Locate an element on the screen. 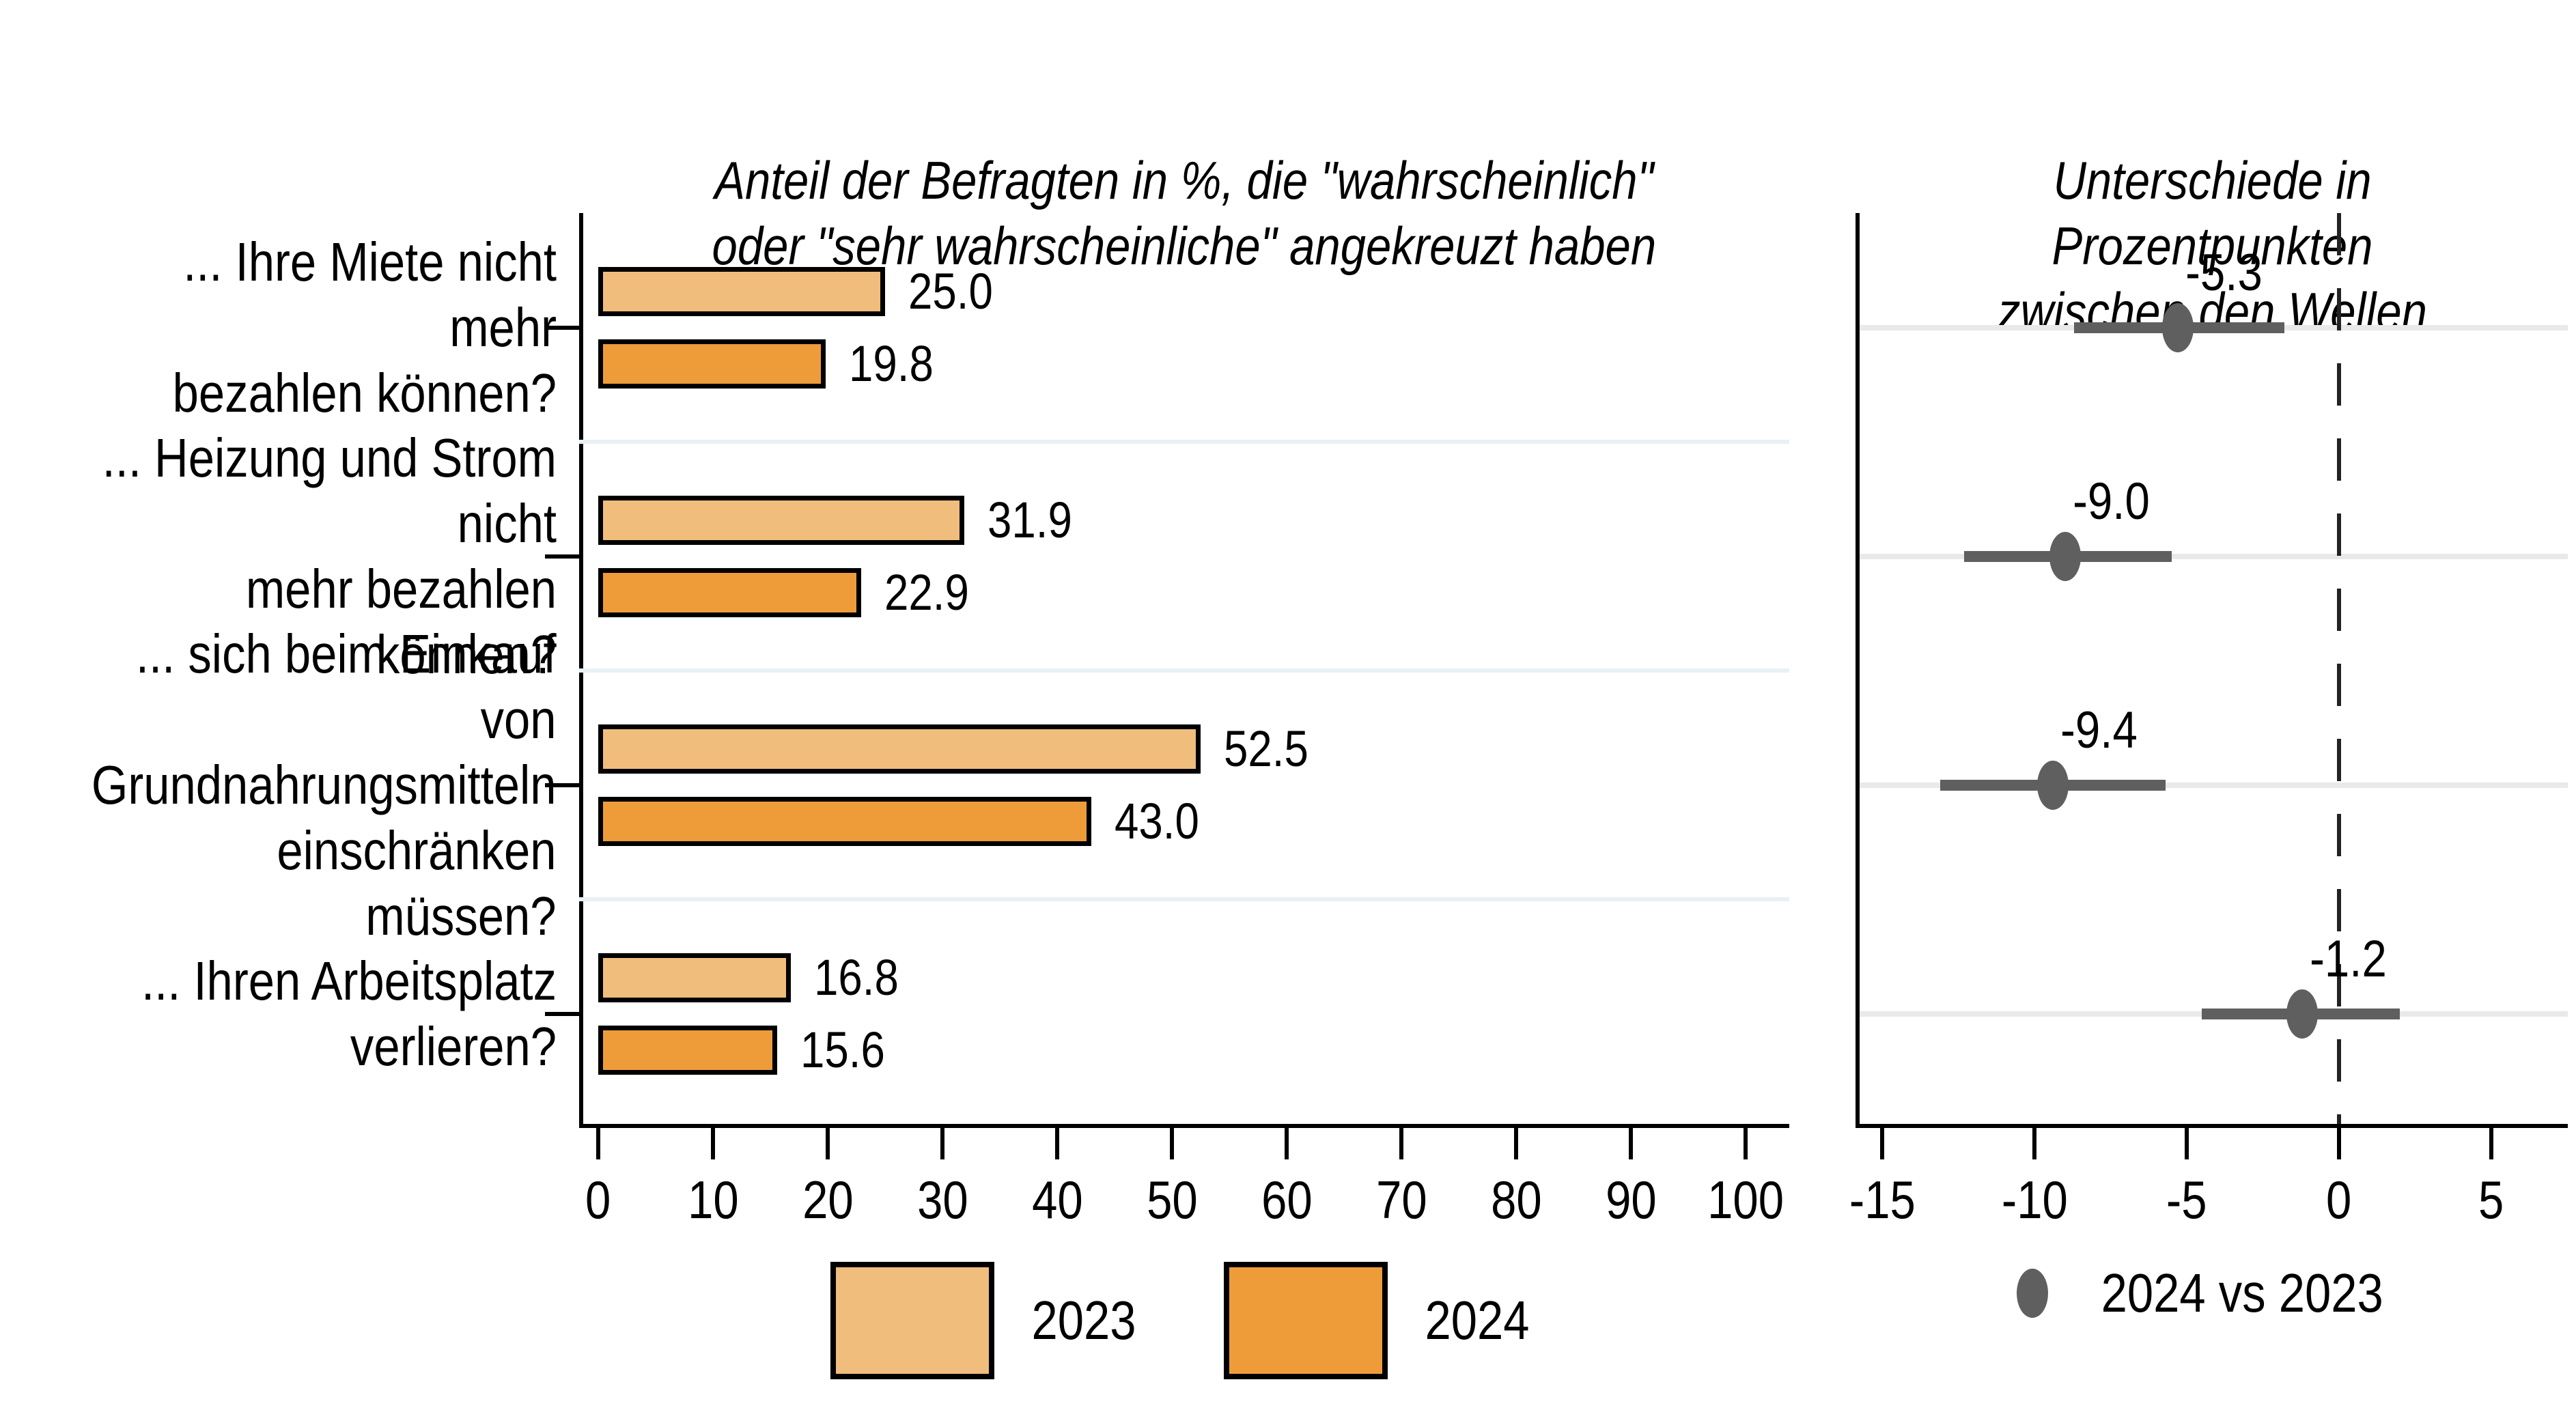 This screenshot has width=2576, height=1410. right-panel-x-axis is located at coordinates (2212, 1126).